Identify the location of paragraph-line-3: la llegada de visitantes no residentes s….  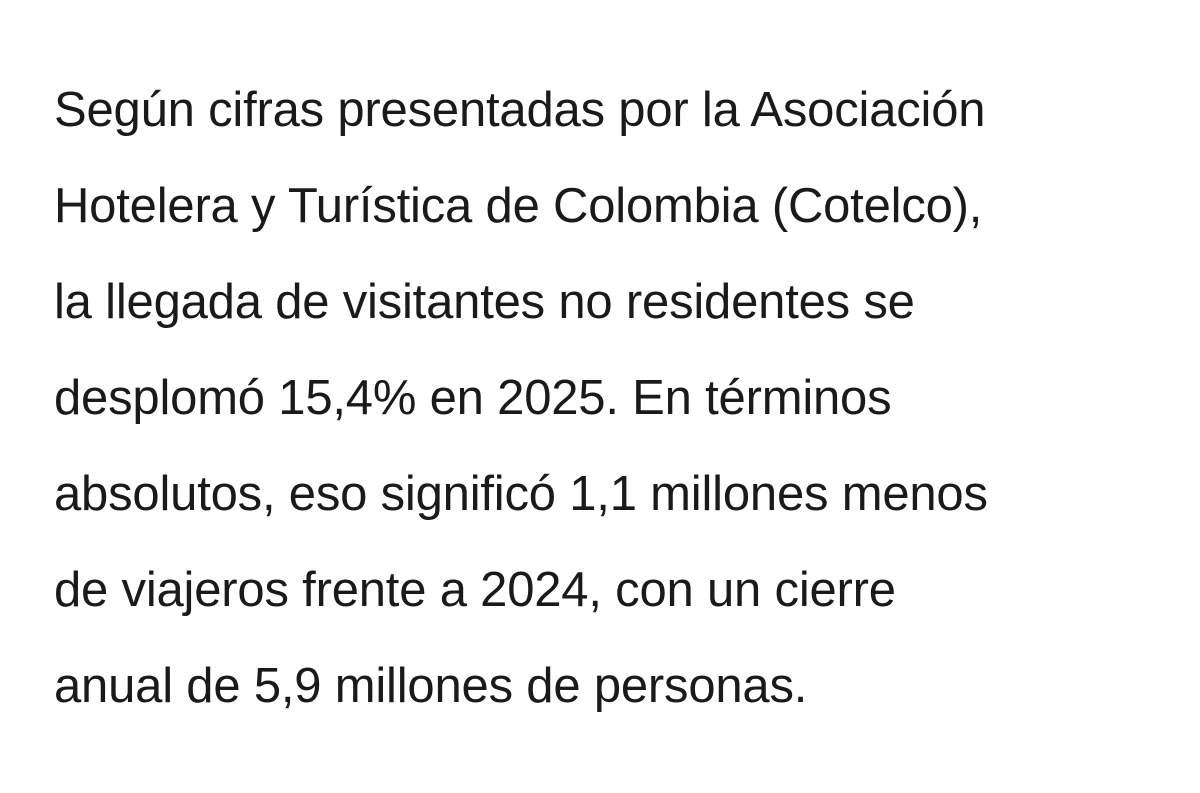
(484, 302).